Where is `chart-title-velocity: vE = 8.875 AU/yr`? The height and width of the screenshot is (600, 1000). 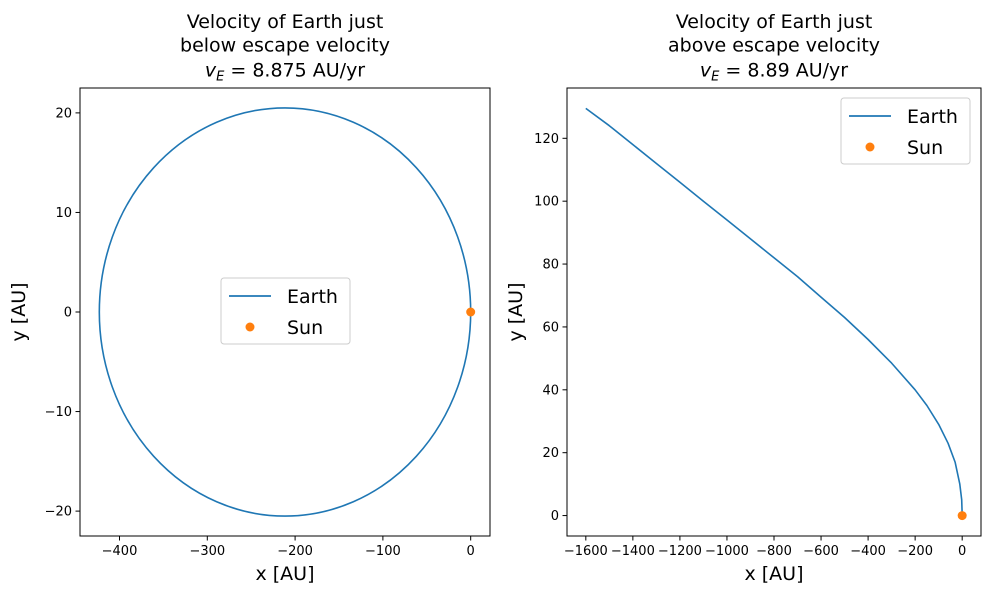 chart-title-velocity: vE = 8.875 AU/yr is located at coordinates (285, 72).